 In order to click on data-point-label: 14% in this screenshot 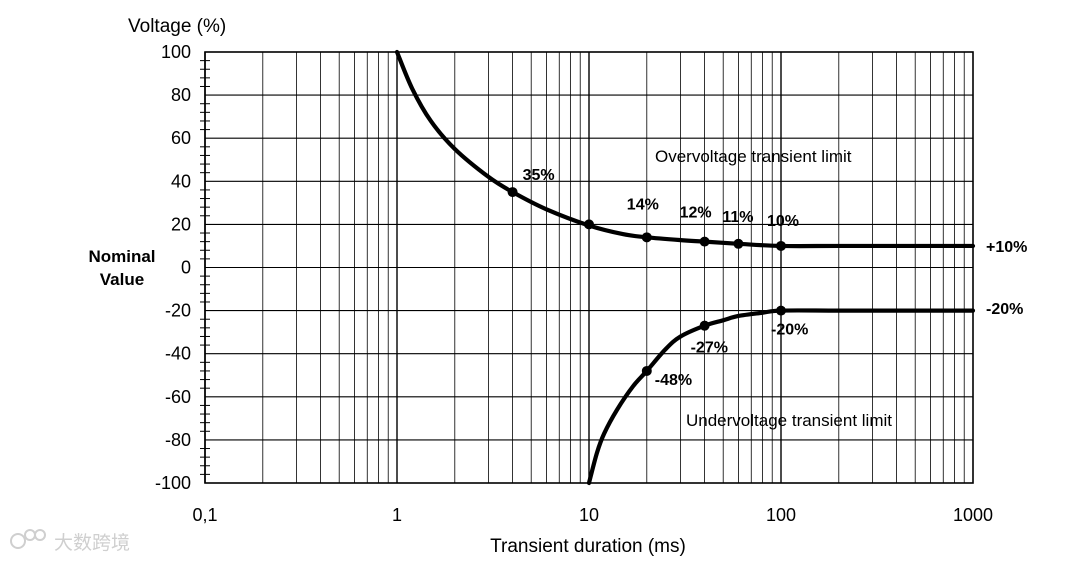, I will do `click(643, 204)`.